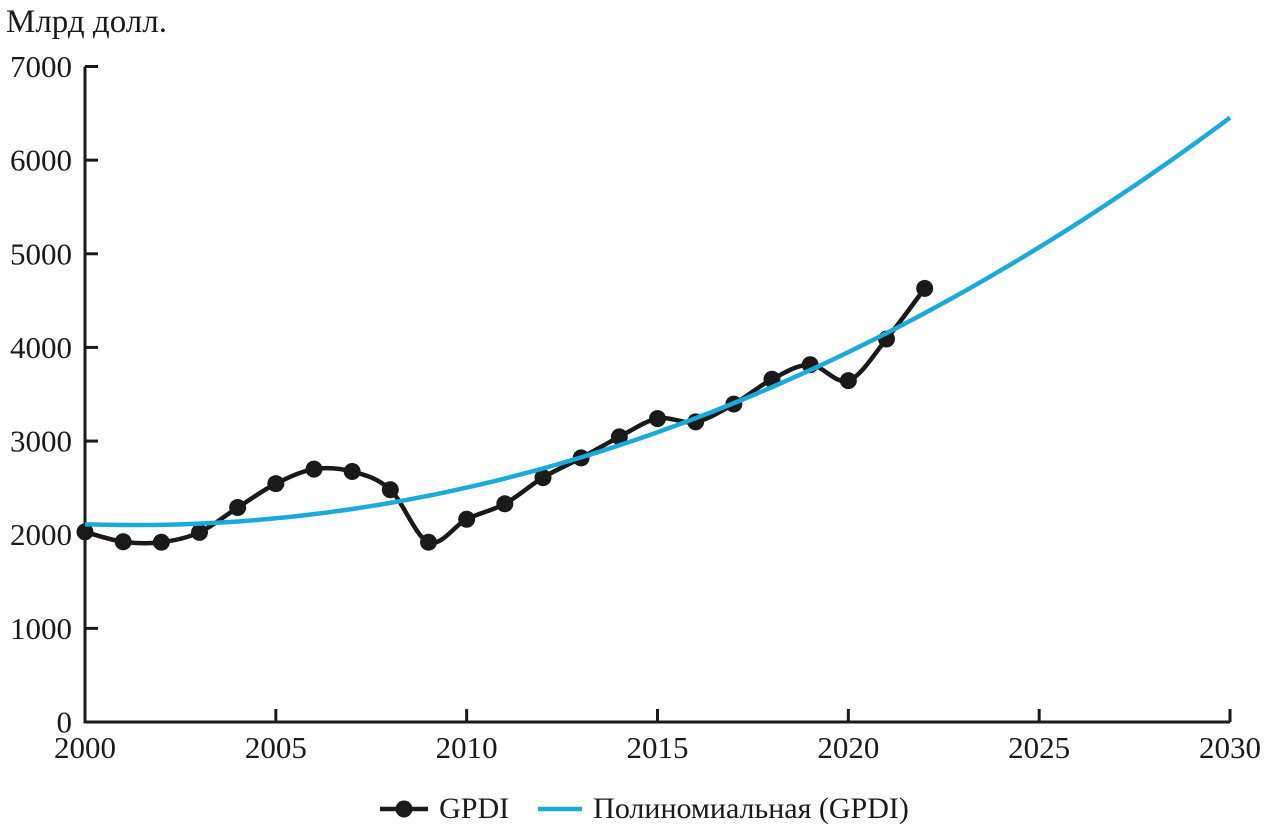 This screenshot has height=832, width=1266. I want to click on svg-text: 4000, so click(41, 347).